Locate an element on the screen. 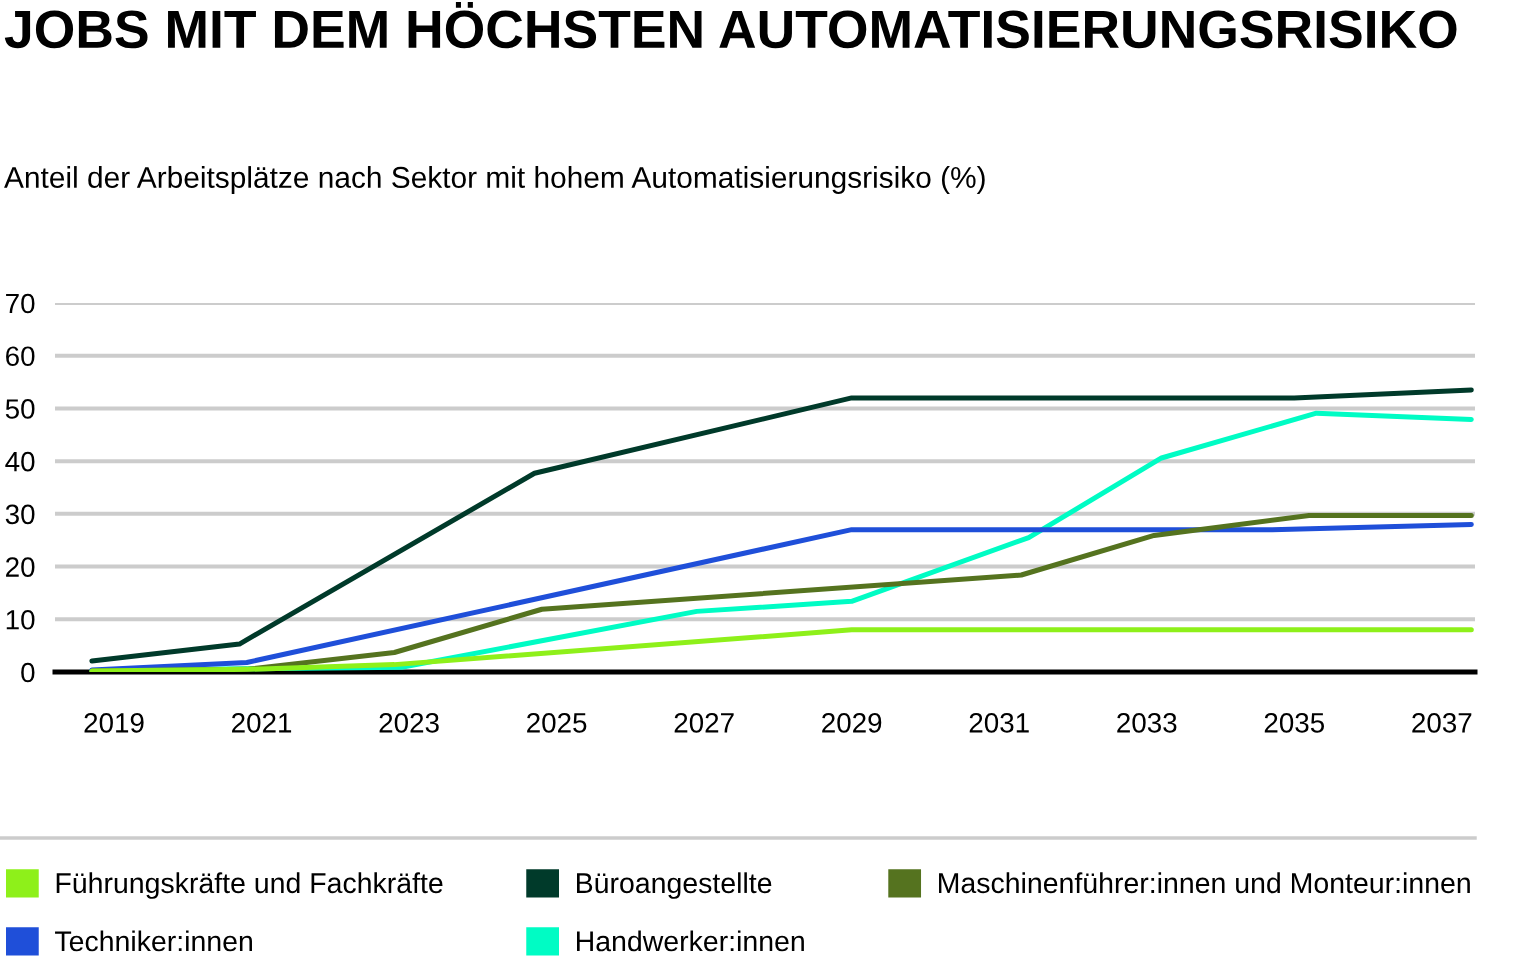  x-tick-label: 2021 is located at coordinates (262, 723).